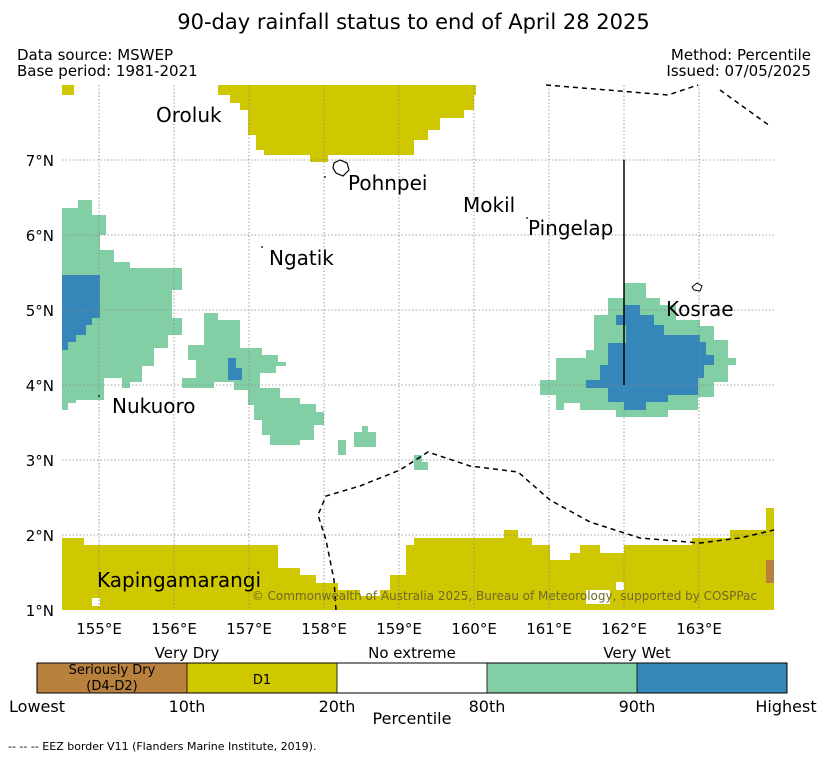 The image size is (827, 758). What do you see at coordinates (412, 678) in the screenshot?
I see `legend-swatch-no-extreme` at bounding box center [412, 678].